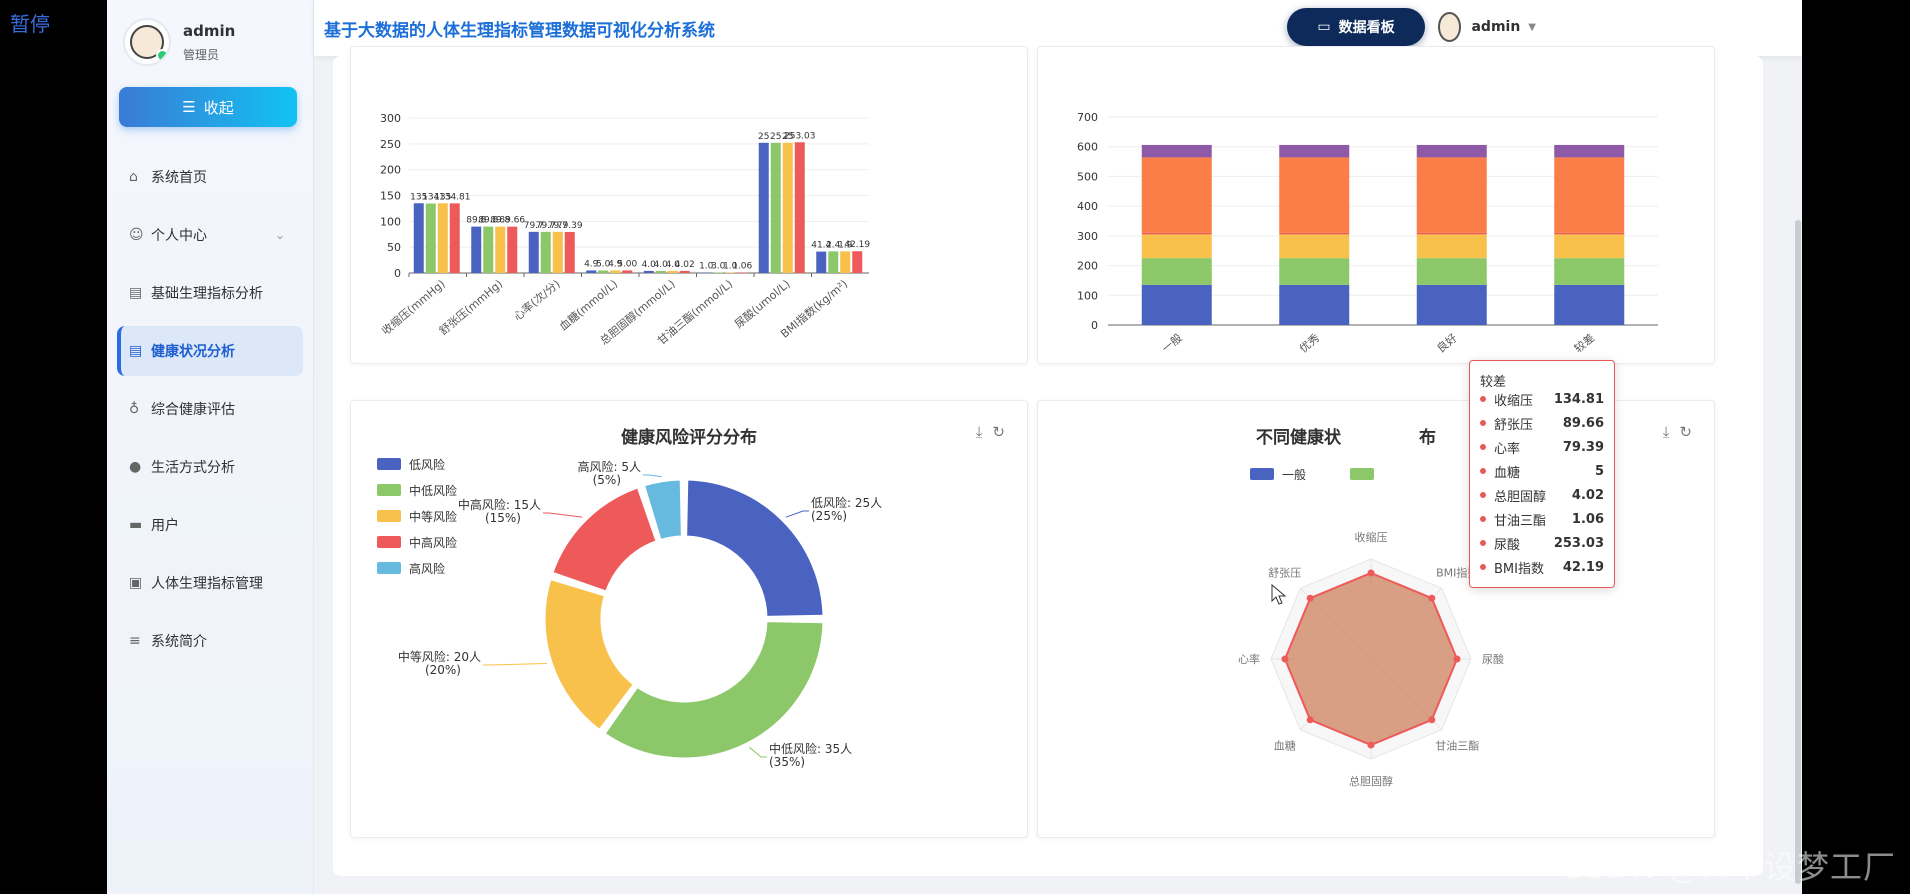 The height and width of the screenshot is (894, 1910). I want to click on sidebar-item-1: ☺ 个人中心 ⌄, so click(210, 235).